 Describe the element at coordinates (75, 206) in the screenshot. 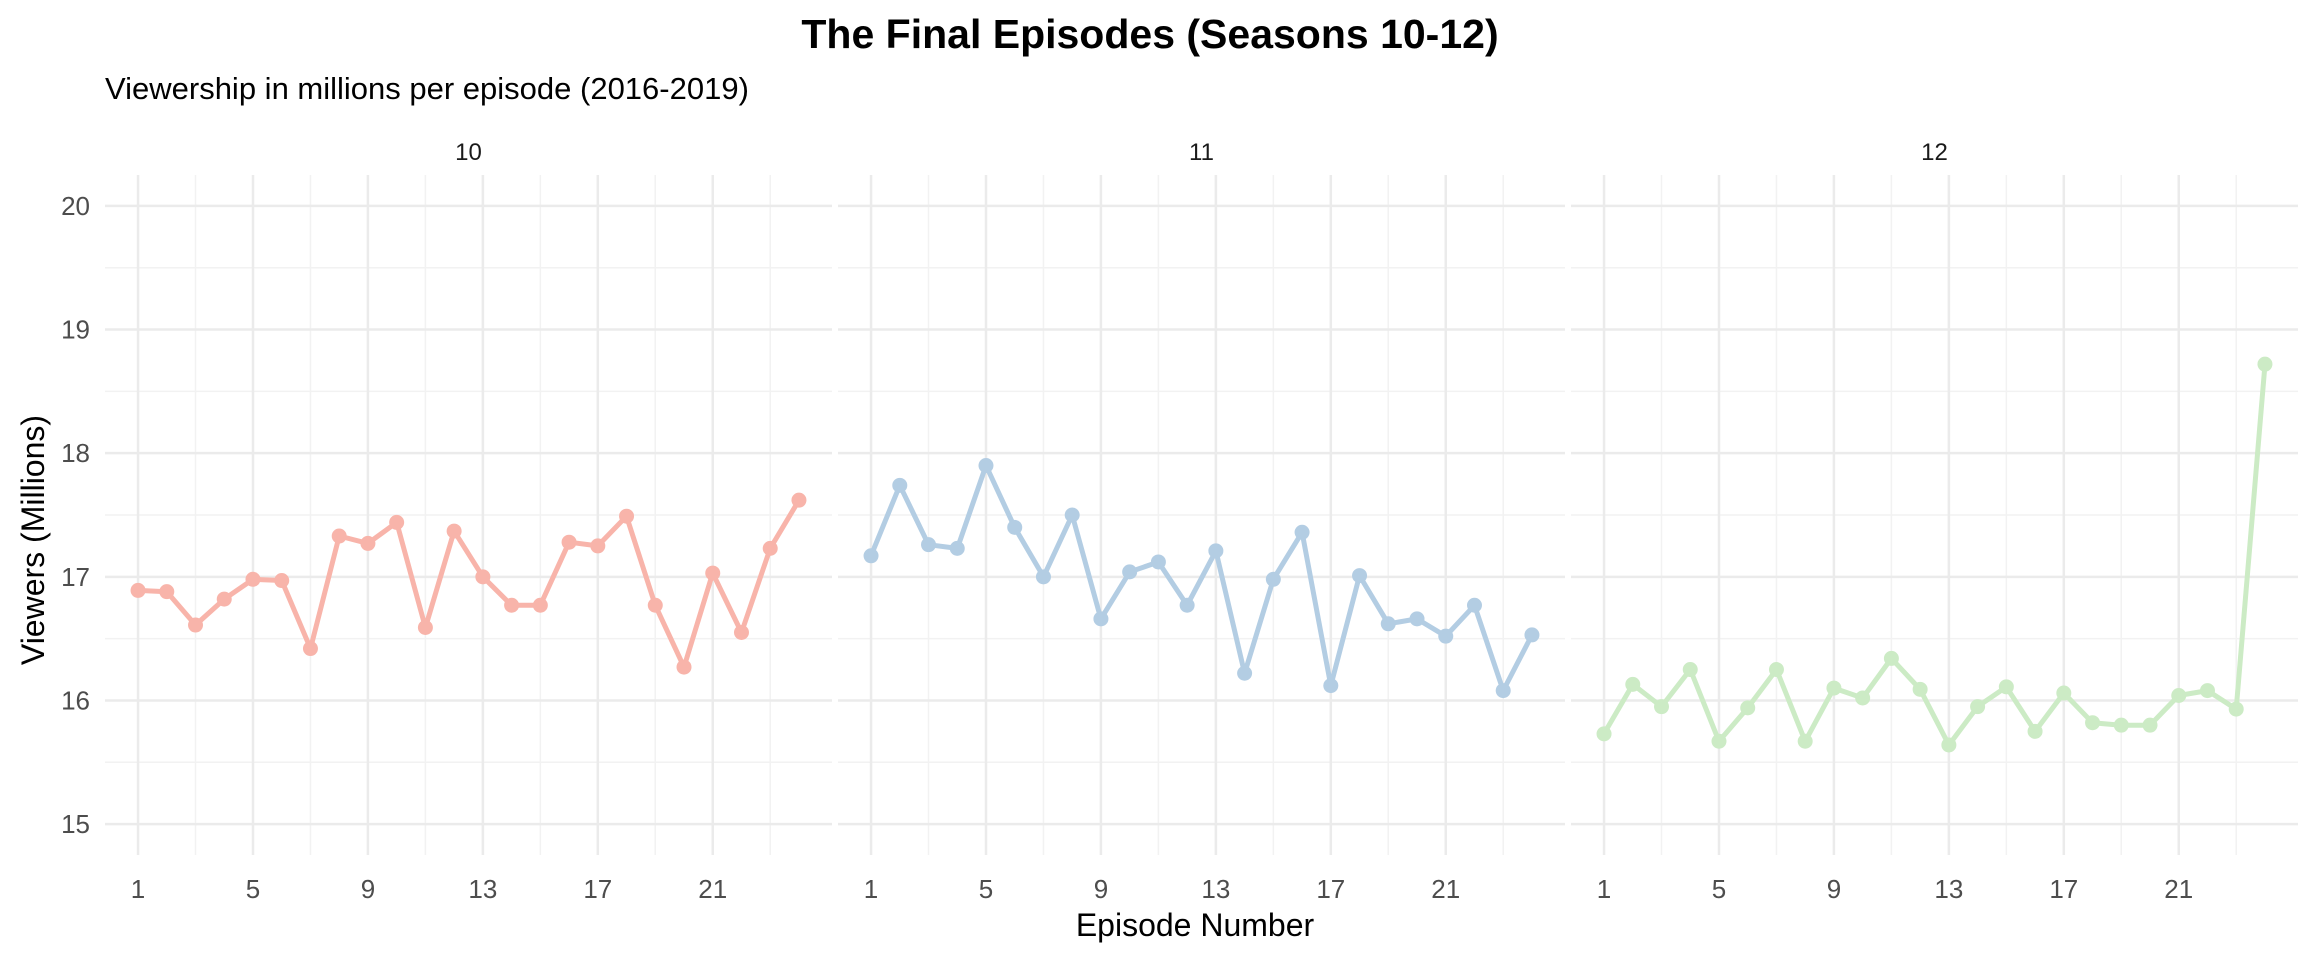

I see `y-tick-label: 20` at that location.